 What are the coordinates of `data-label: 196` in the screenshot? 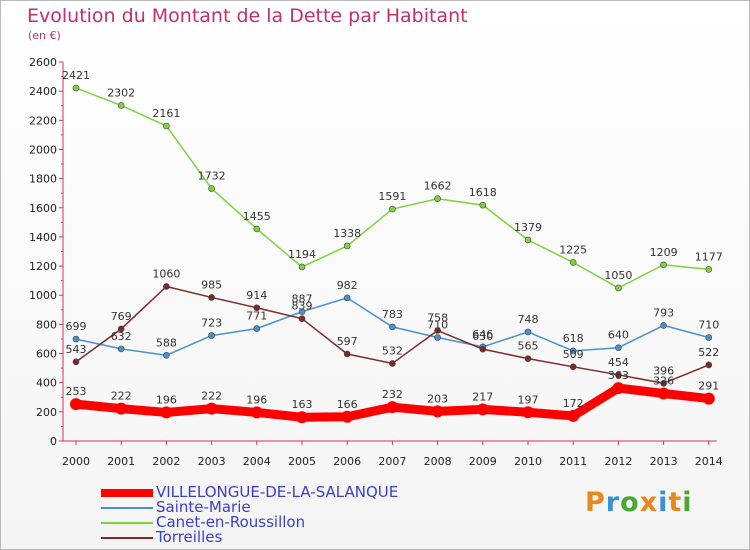 It's located at (256, 399).